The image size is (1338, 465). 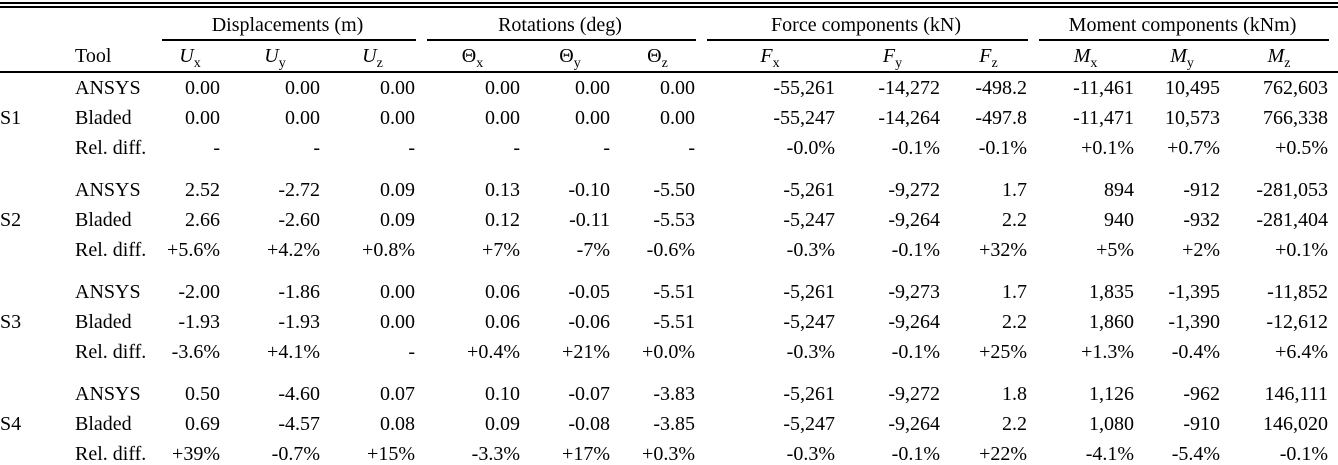 What do you see at coordinates (915, 352) in the screenshot?
I see `value-cell: -0.1%` at bounding box center [915, 352].